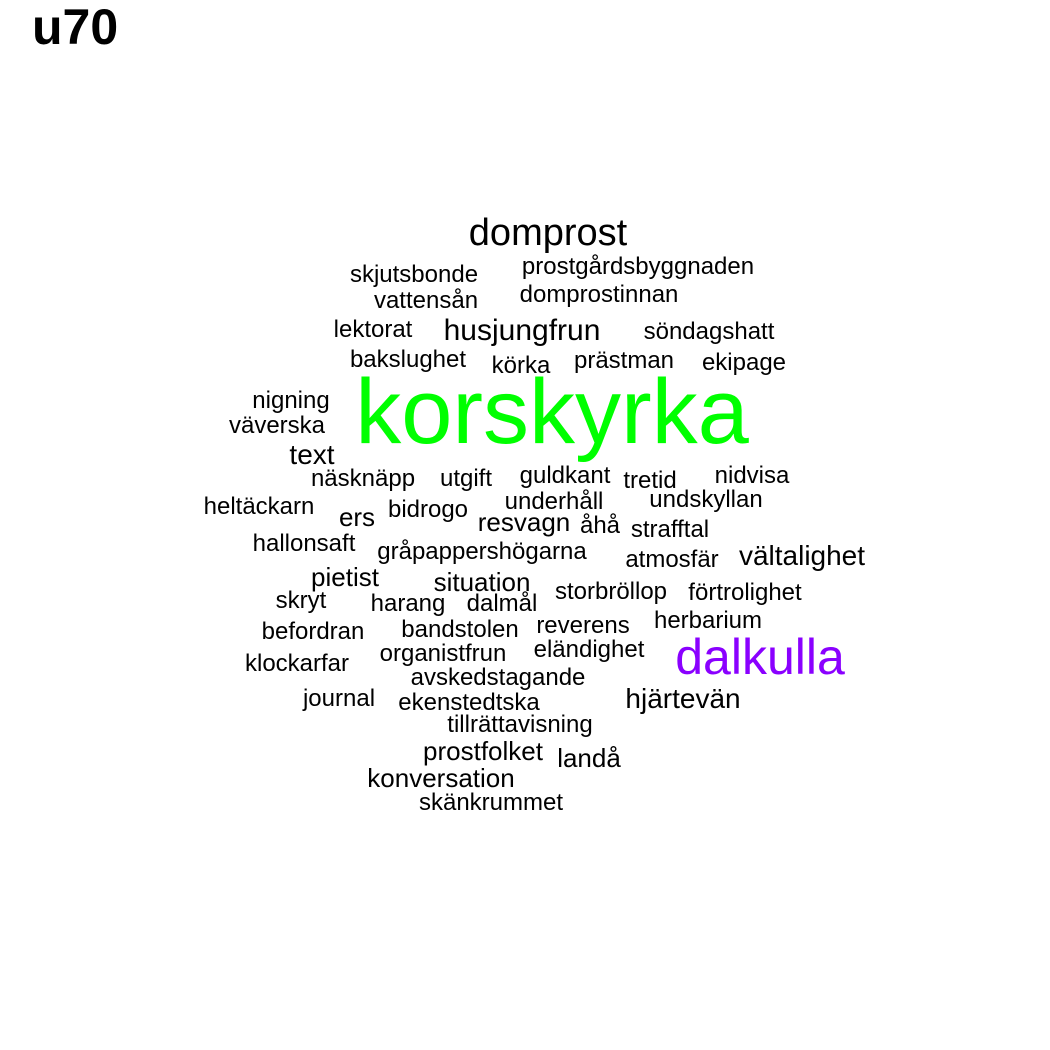 Image resolution: width=1050 pixels, height=1050 pixels. I want to click on cloud-word: ers, so click(357, 517).